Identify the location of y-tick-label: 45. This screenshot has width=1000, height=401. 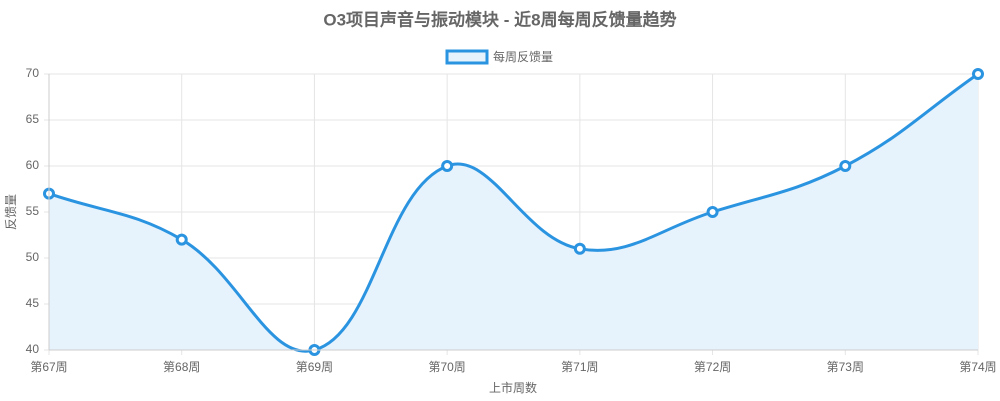
(33, 303).